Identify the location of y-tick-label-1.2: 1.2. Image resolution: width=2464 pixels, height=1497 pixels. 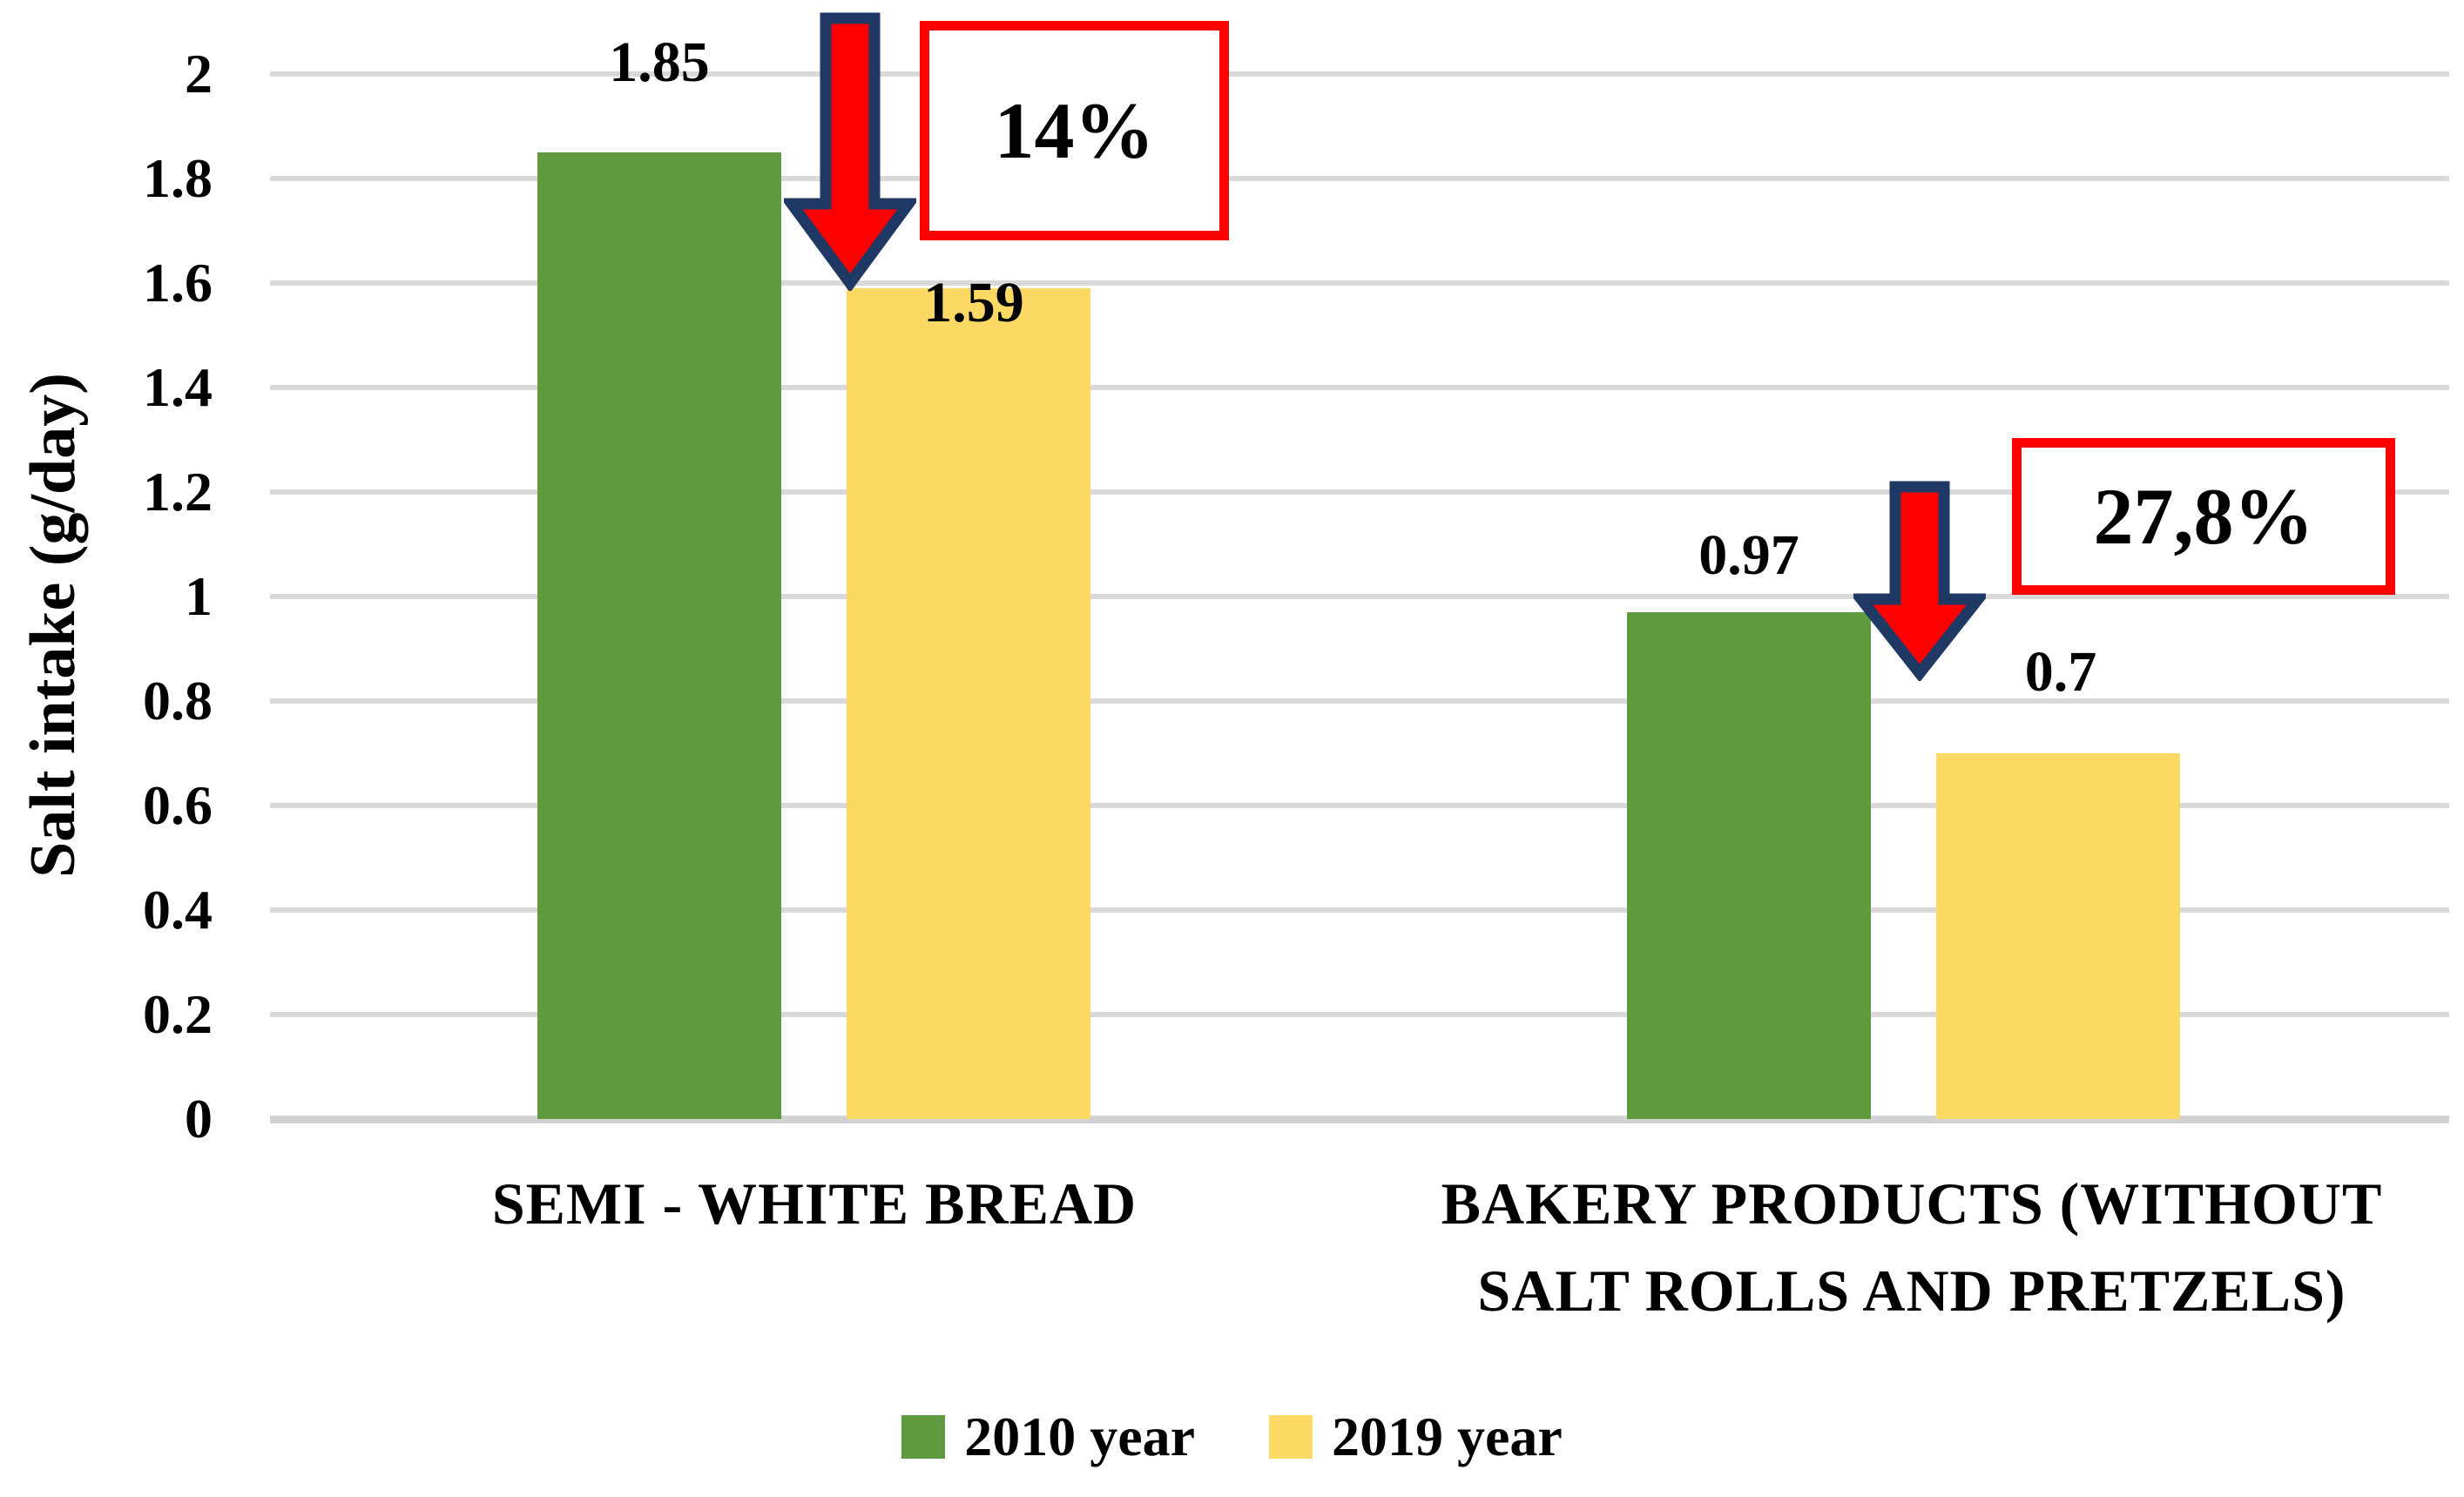
(178, 492).